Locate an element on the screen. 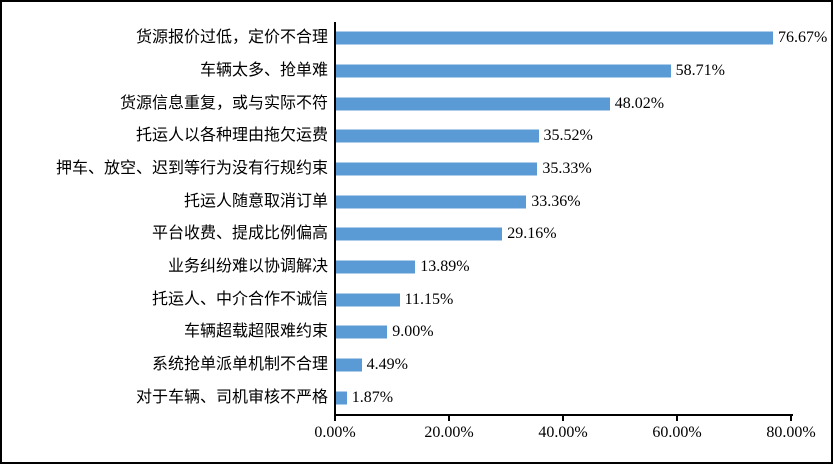  category-label: 对于车辆、司机审核不严格 is located at coordinates (231, 397).